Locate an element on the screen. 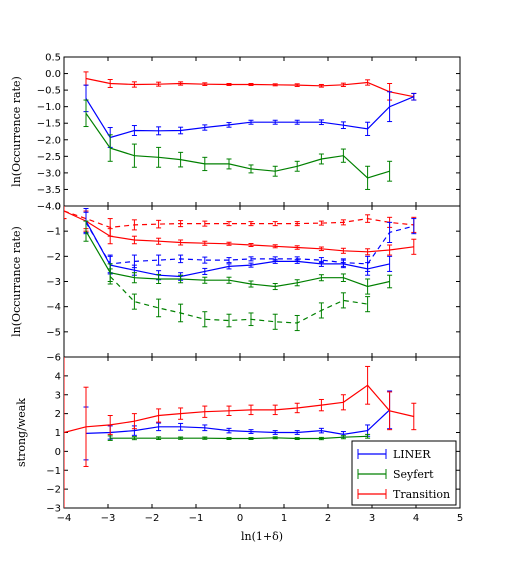 Image resolution: width=512 pixels, height=567 pixels. x-tick-label: 4 is located at coordinates (416, 518).